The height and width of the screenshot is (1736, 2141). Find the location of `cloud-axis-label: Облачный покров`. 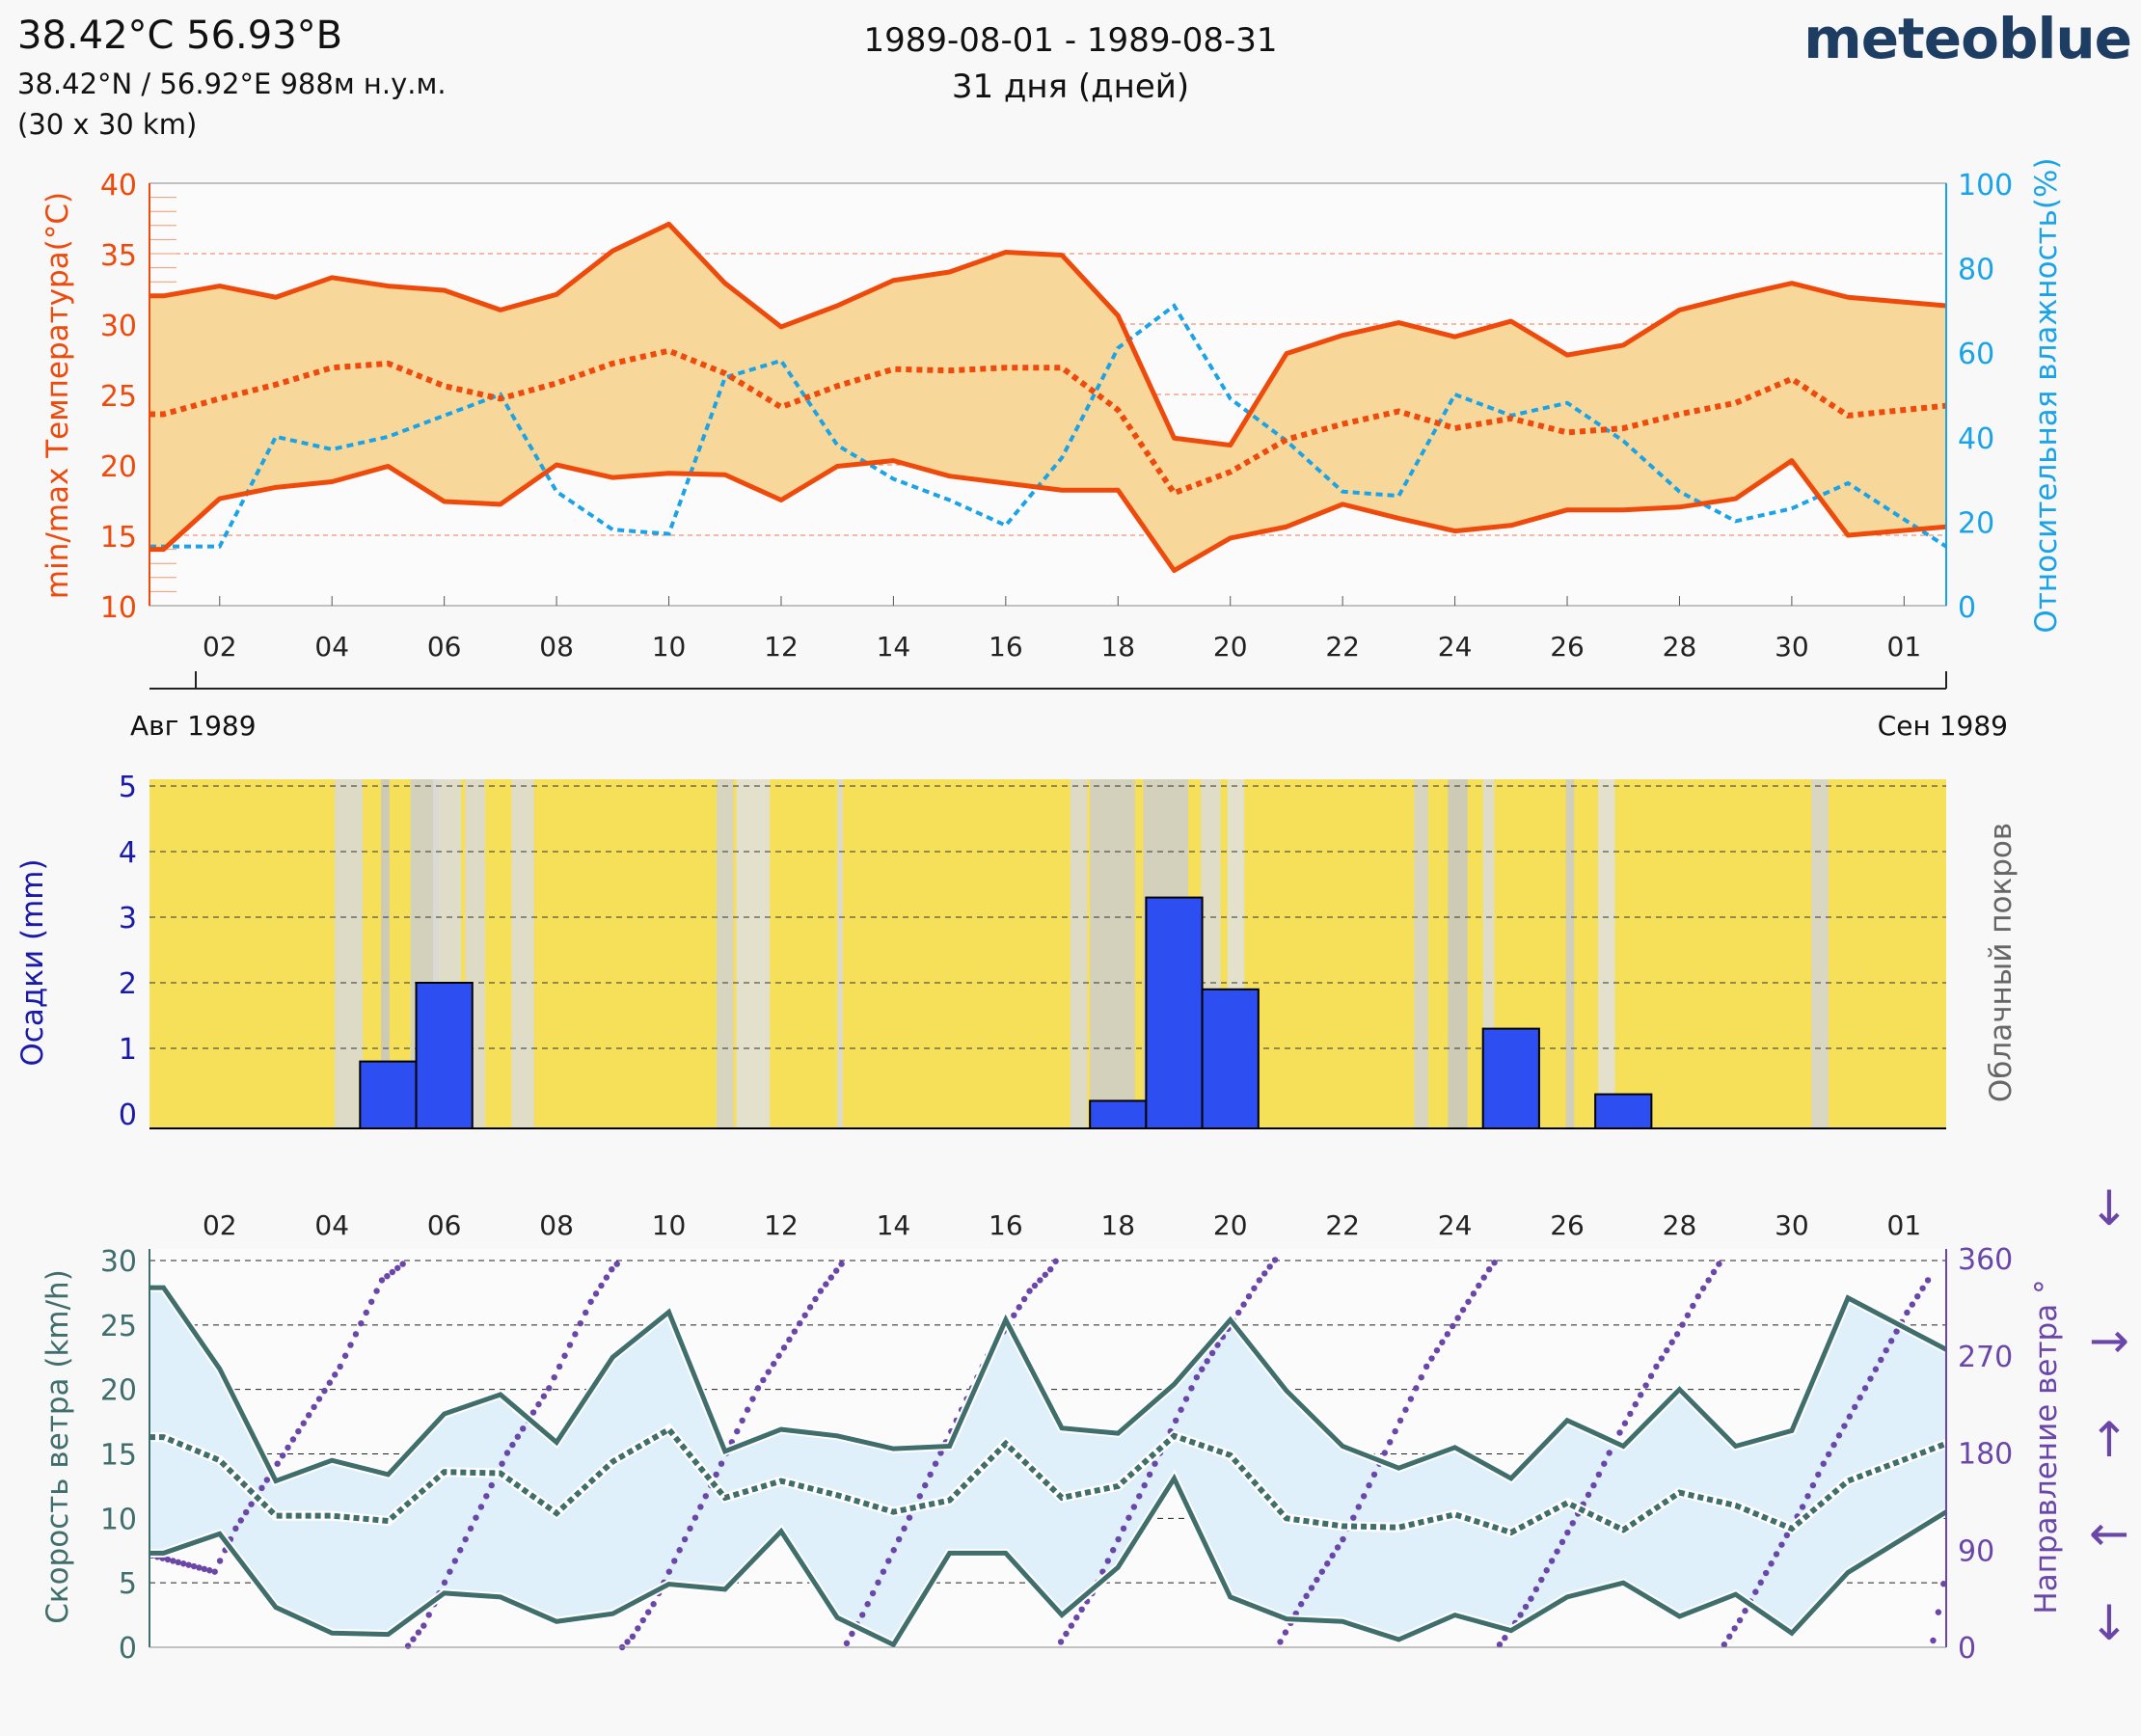

cloud-axis-label: Облачный покров is located at coordinates (2002, 962).